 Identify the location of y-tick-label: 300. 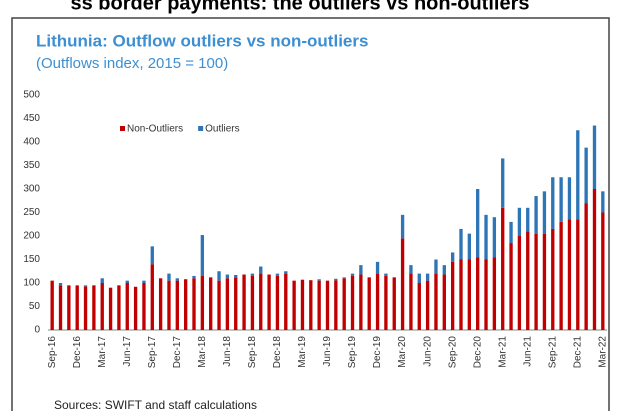
(31, 189).